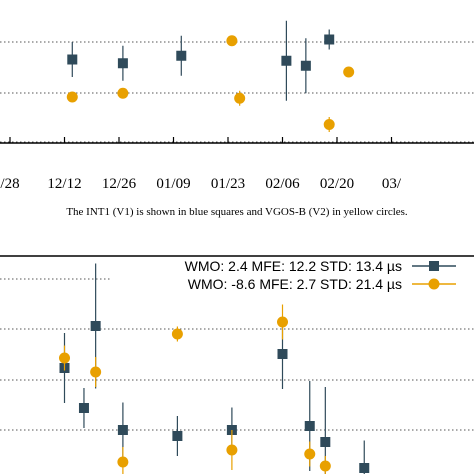 This screenshot has height=474, width=474. What do you see at coordinates (392, 184) in the screenshot?
I see `top-x-tick-label: 03/` at bounding box center [392, 184].